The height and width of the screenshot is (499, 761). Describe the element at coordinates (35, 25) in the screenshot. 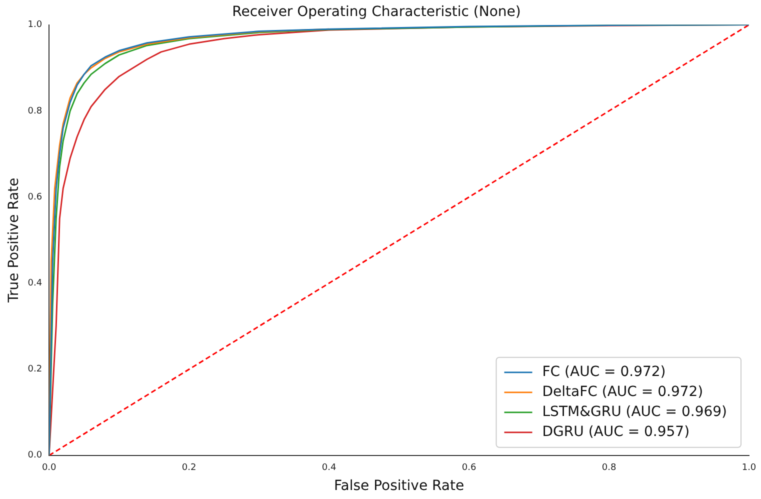

I see `y-tick-label: 1.0` at that location.